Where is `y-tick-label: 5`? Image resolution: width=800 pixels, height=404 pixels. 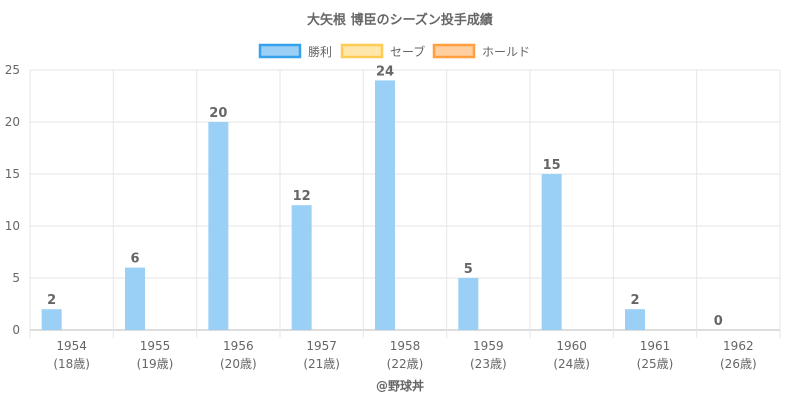
y-tick-label: 5 is located at coordinates (16, 278).